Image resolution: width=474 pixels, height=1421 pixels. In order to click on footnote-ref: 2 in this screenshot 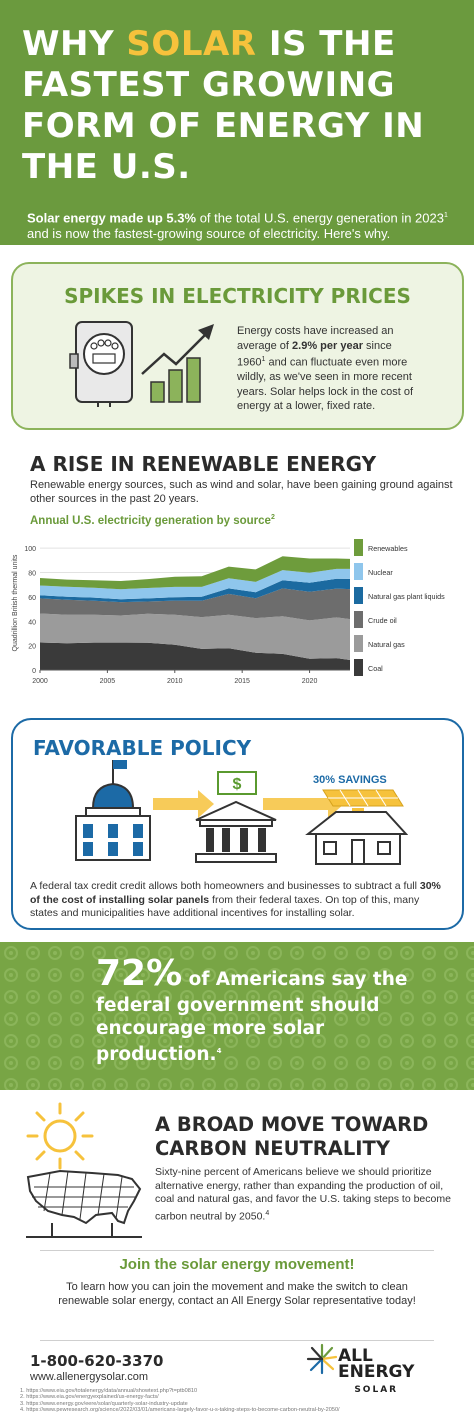, I will do `click(272, 517)`.